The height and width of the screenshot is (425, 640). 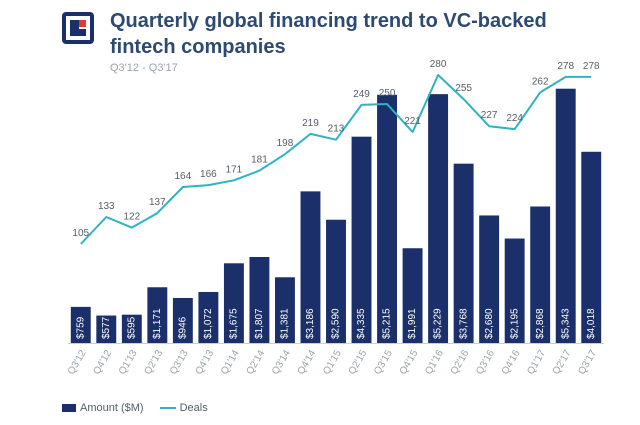 I want to click on x-tick-label: Q2'14, so click(x=256, y=362).